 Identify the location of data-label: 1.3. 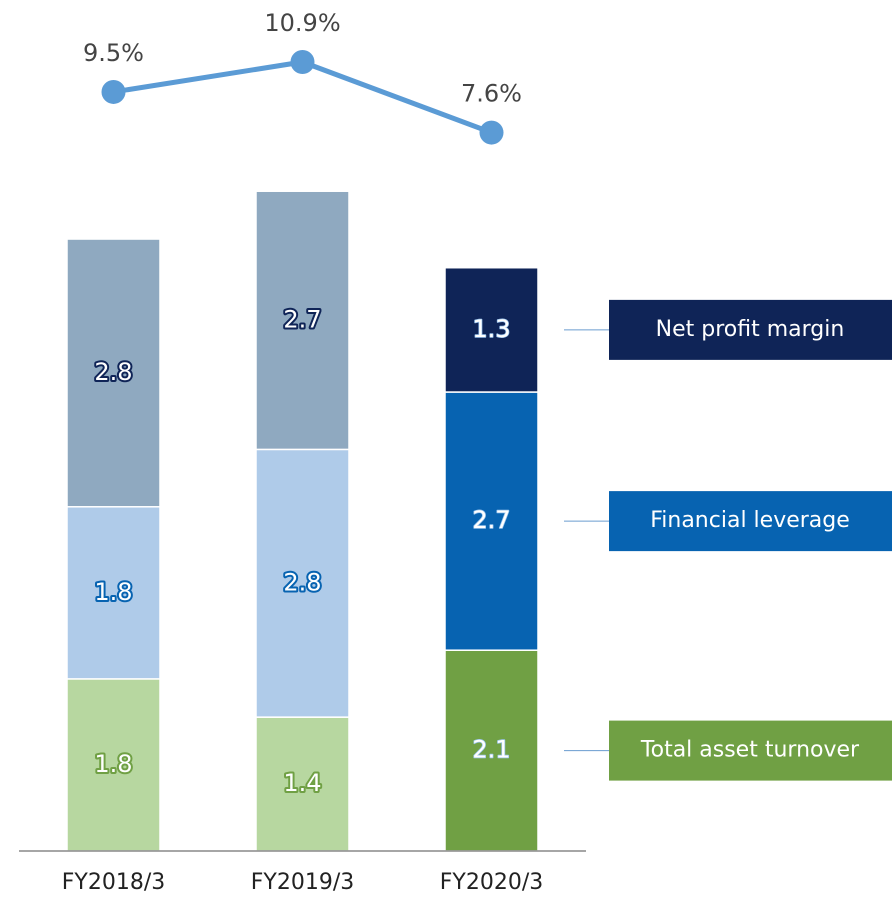
(491, 329).